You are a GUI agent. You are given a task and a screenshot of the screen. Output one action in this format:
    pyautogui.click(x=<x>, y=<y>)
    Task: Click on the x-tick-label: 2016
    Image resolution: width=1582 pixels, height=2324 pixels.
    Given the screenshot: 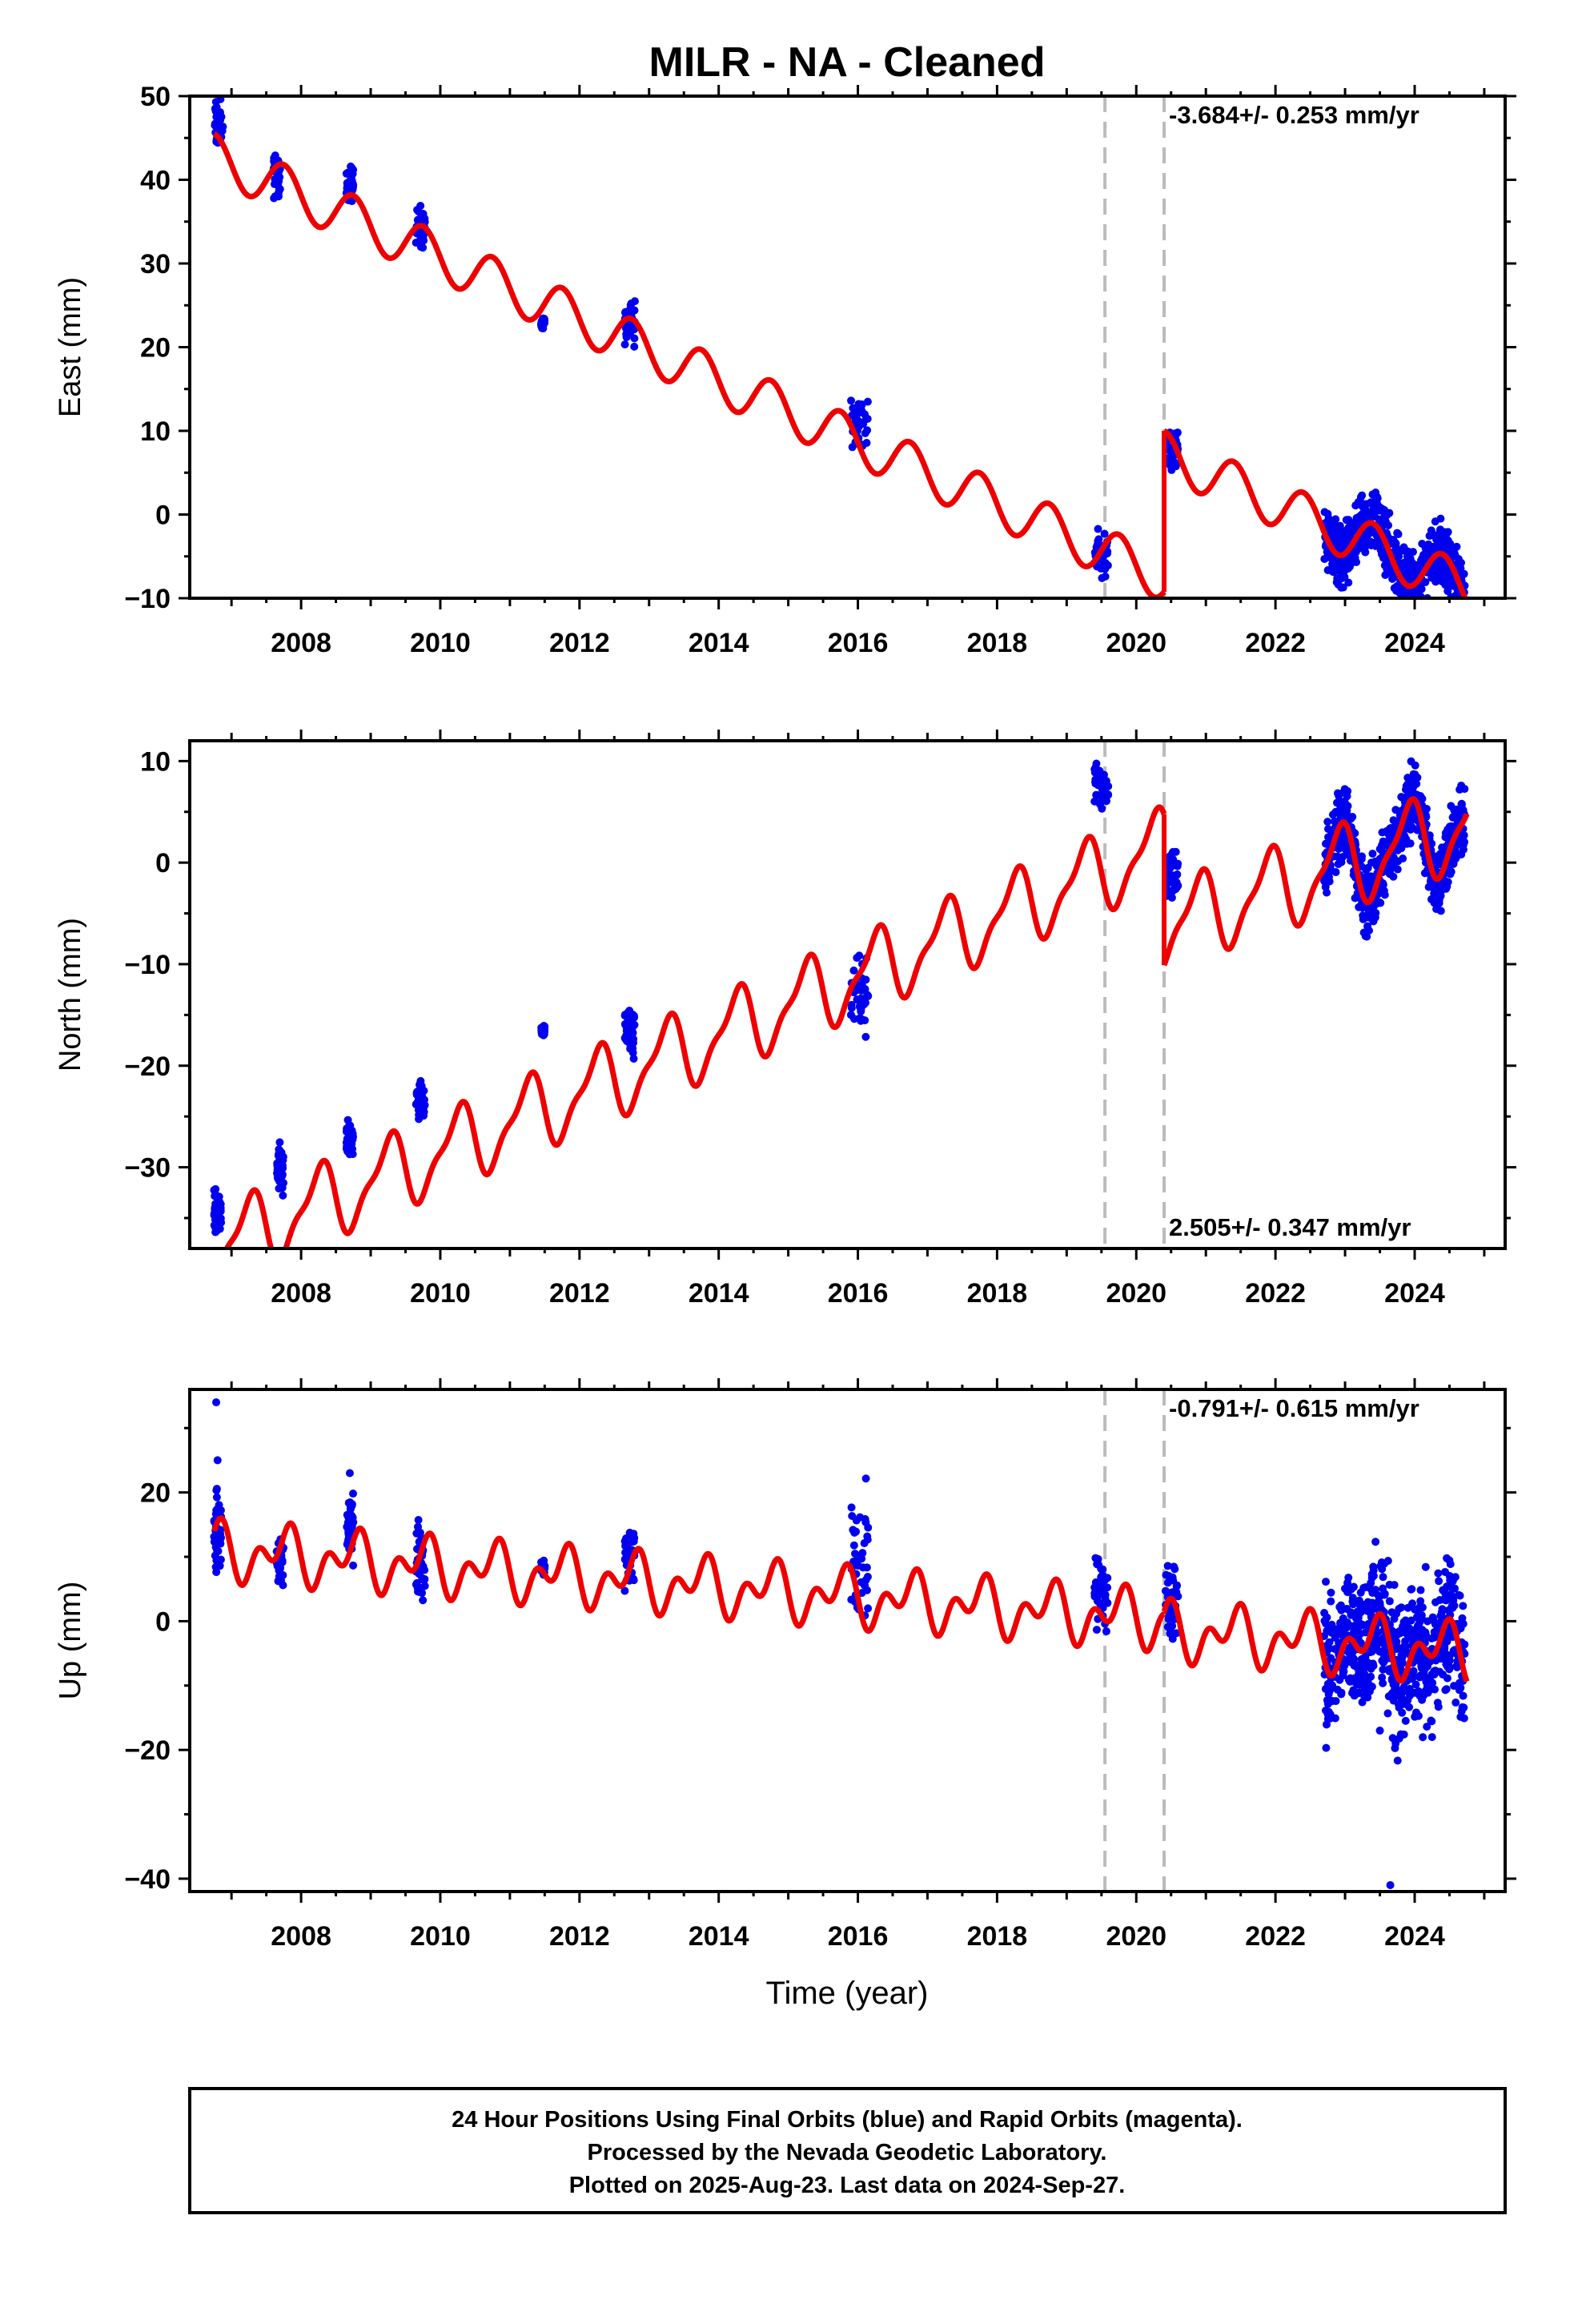 What is the action you would take?
    pyautogui.click(x=858, y=643)
    